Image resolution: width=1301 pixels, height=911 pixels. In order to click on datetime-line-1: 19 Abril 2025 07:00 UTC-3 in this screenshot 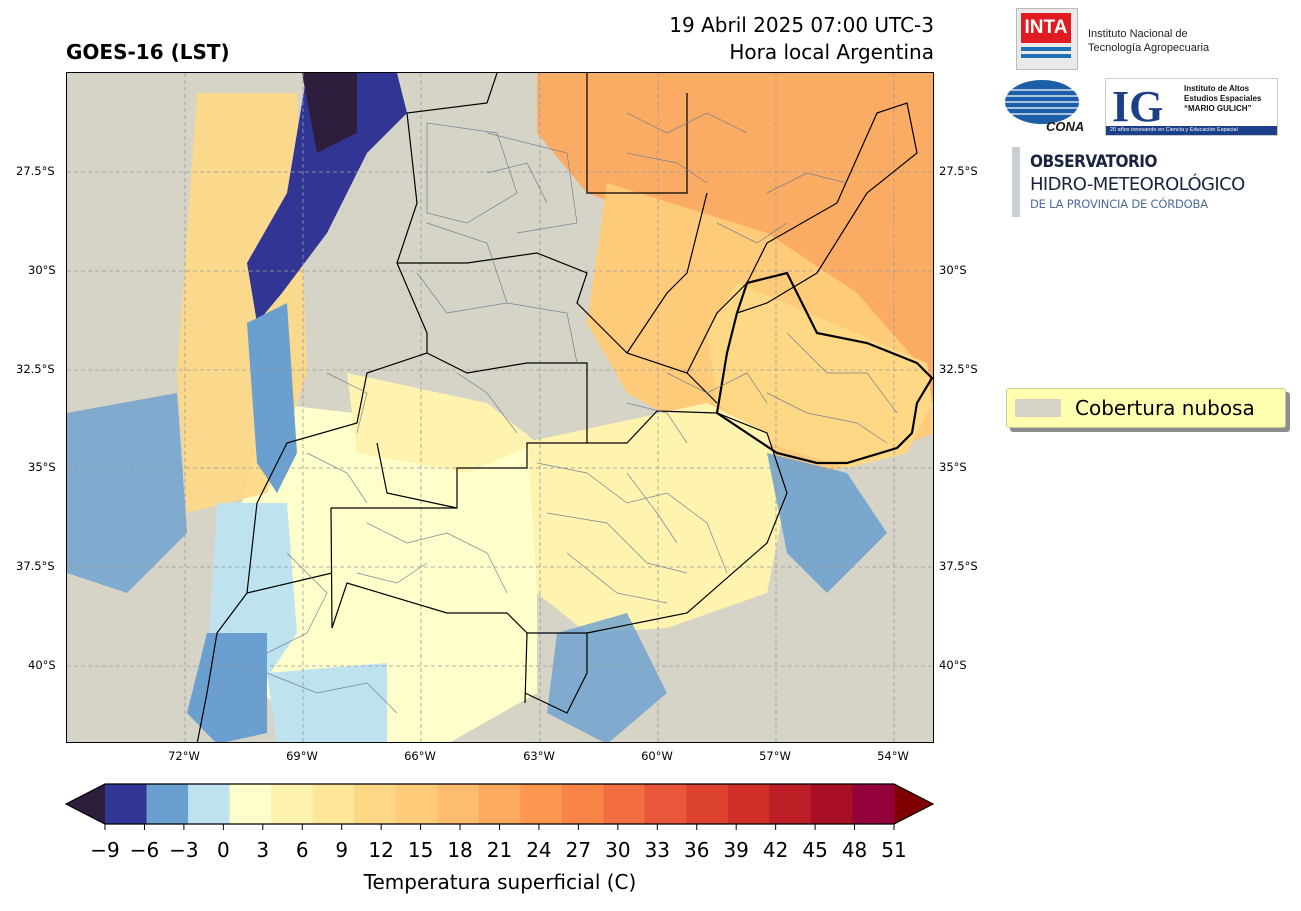, I will do `click(801, 25)`.